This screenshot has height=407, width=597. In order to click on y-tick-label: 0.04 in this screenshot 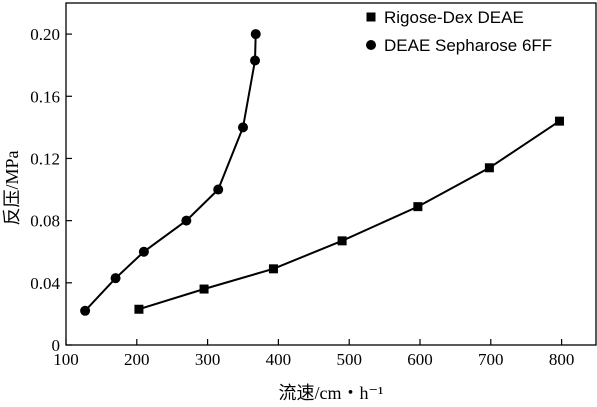, I will do `click(45, 283)`.